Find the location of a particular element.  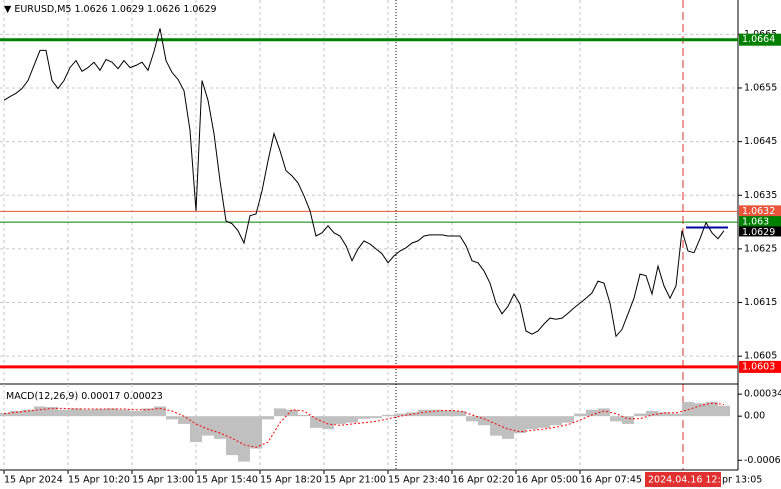

macd-reading: 0.00017 is located at coordinates (100, 396).